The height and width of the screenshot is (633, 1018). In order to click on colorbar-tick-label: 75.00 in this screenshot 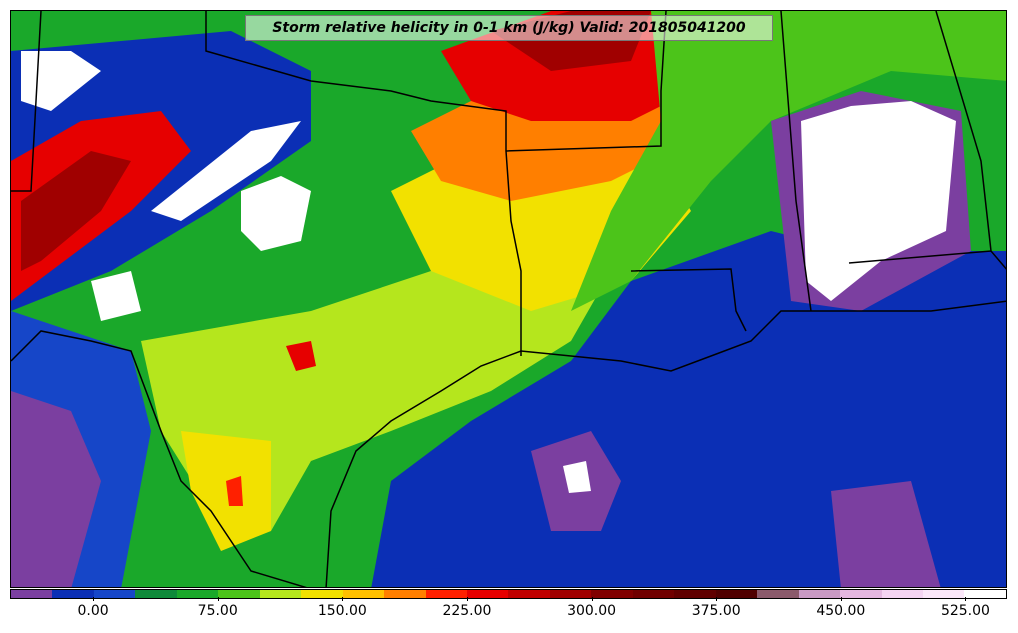, I will do `click(218, 608)`.